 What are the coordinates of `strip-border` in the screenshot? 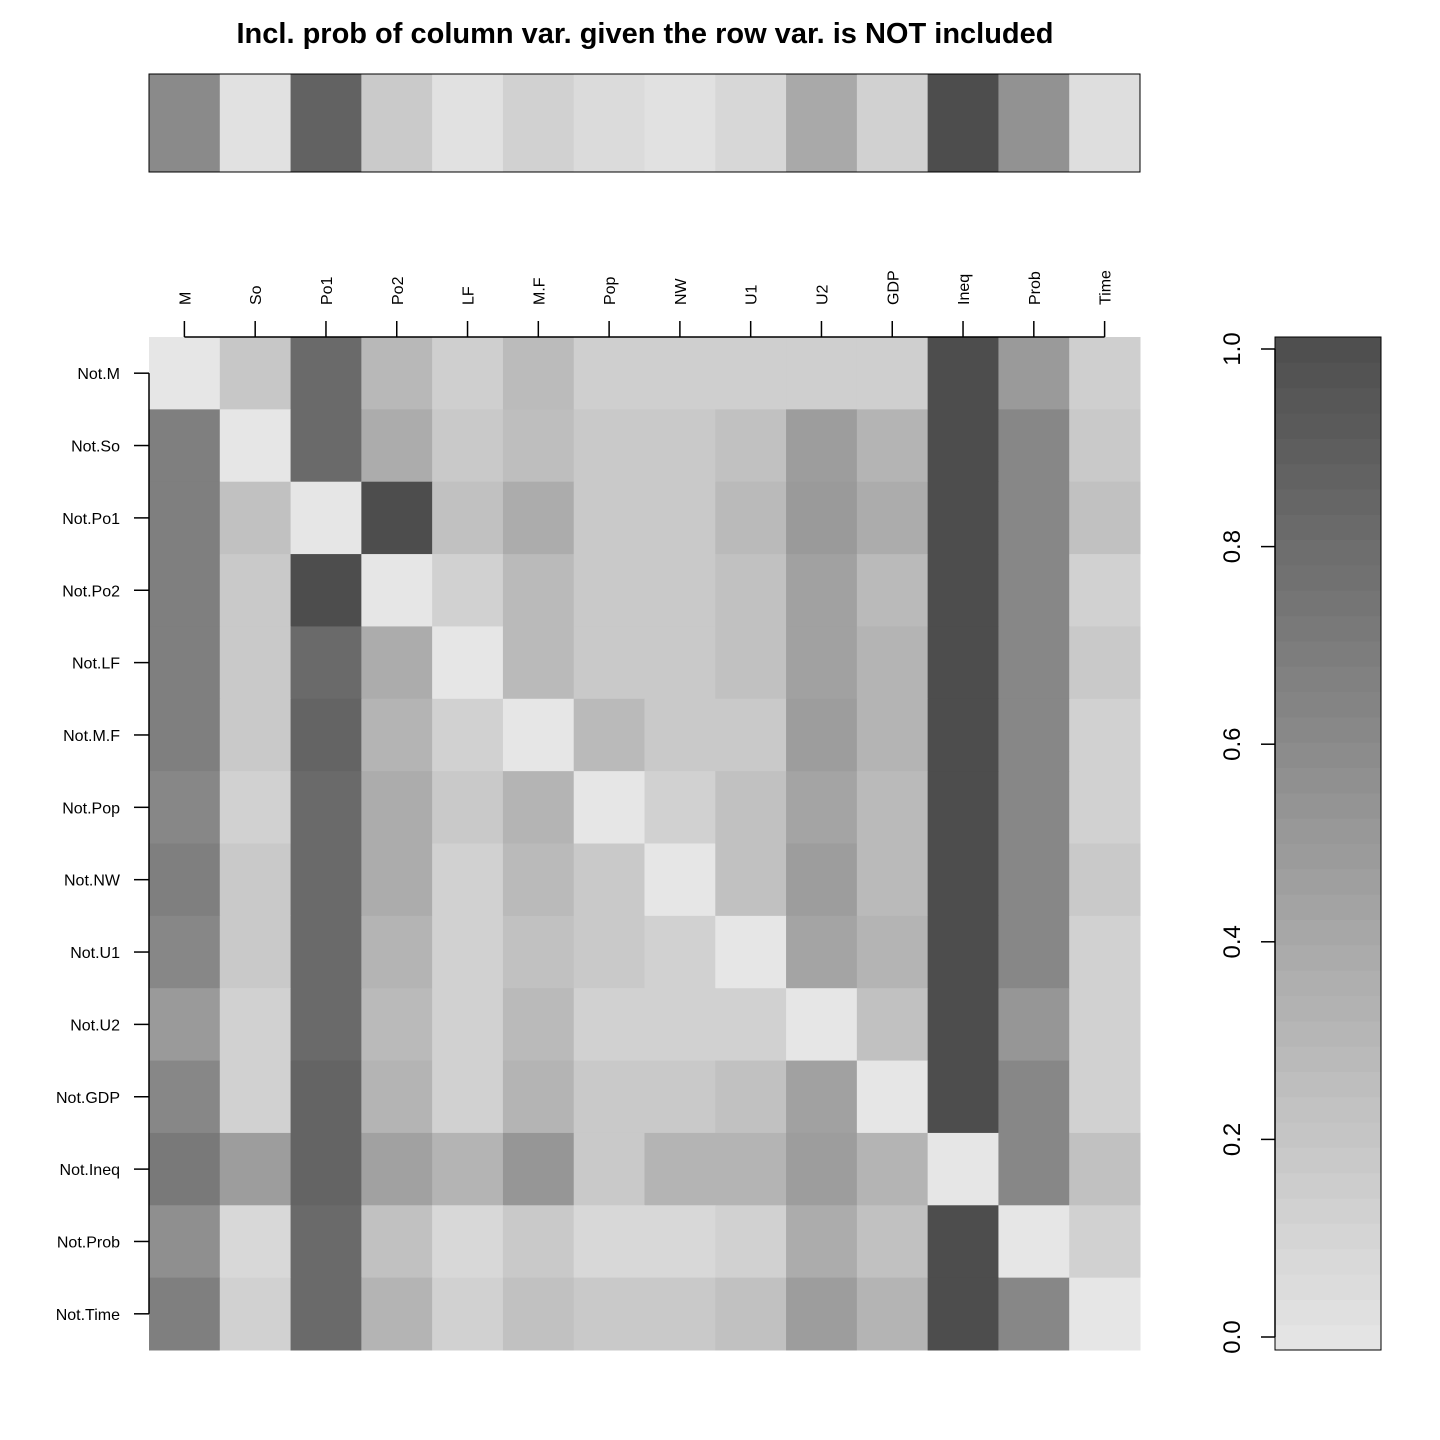 It's located at (644, 123).